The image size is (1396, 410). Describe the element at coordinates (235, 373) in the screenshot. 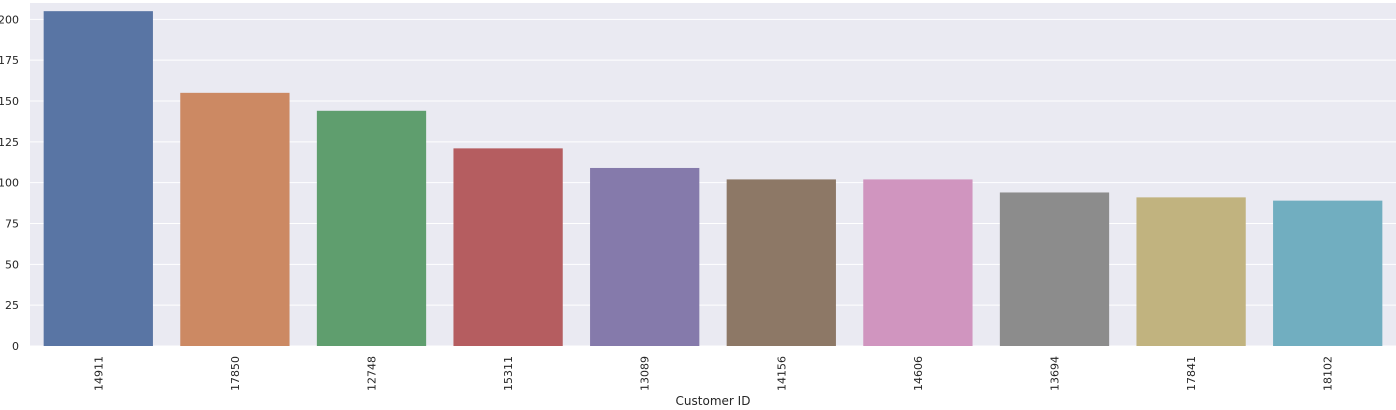

I see `x-tick-label: 17850` at that location.